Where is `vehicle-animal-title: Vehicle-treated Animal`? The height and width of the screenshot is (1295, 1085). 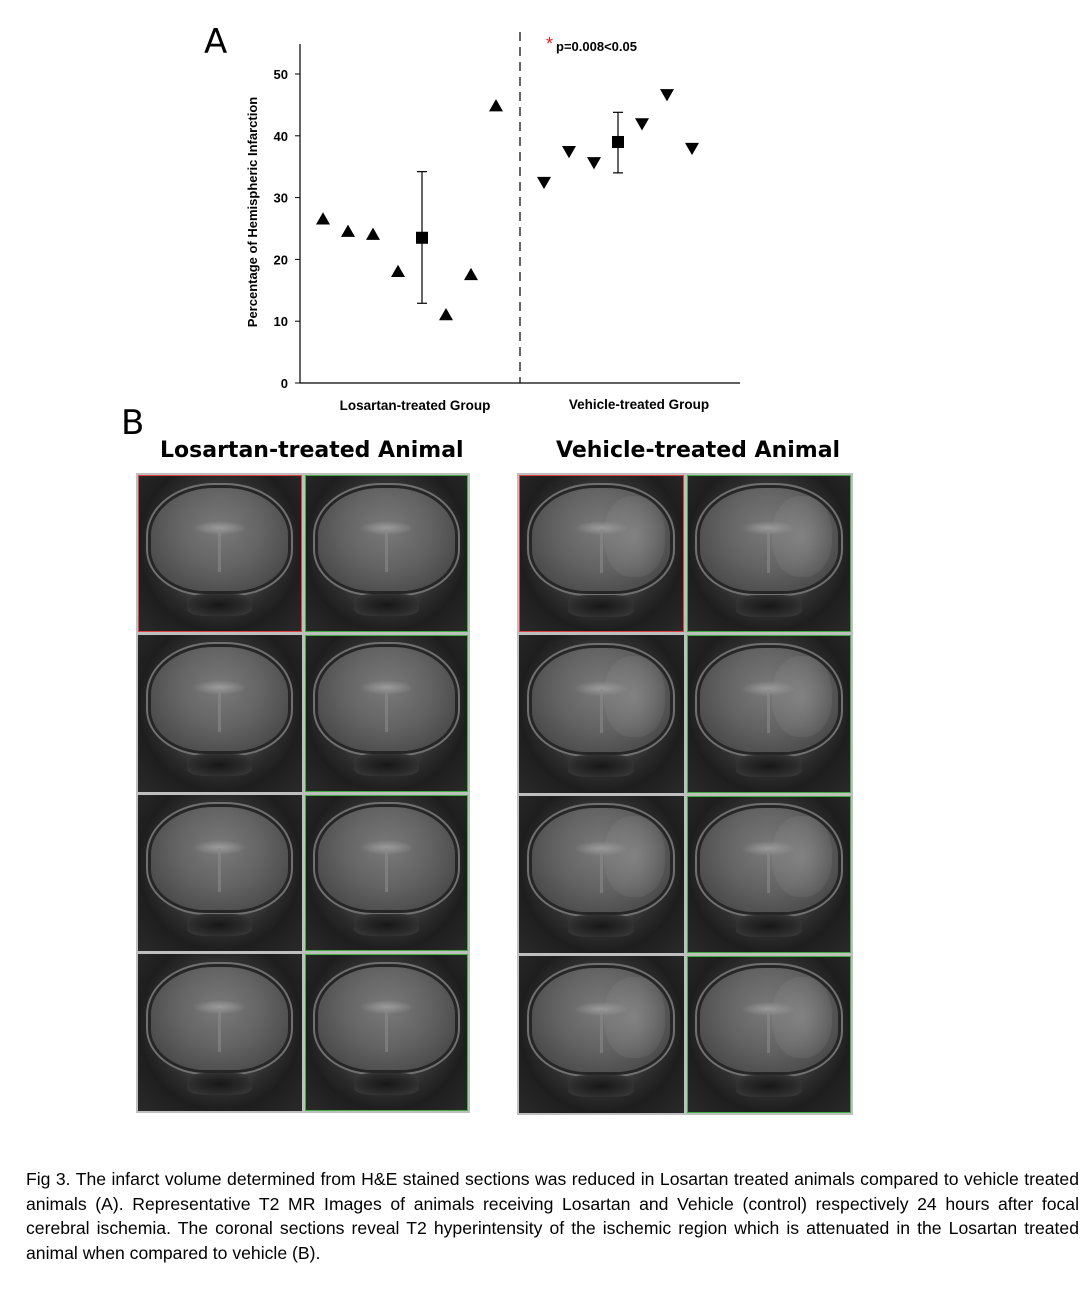
vehicle-animal-title: Vehicle-treated Animal is located at coordinates (698, 450).